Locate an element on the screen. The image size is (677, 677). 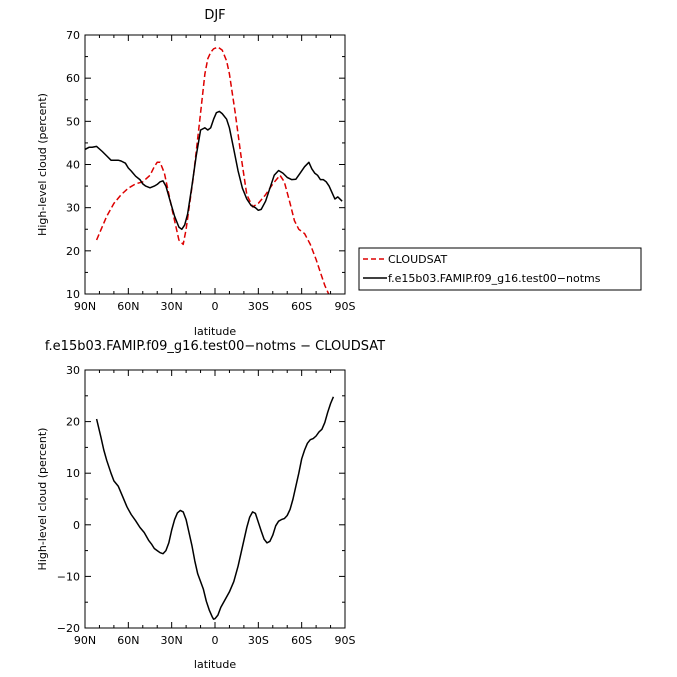
chart1-y-tick-label: 20 is located at coordinates (73, 251).